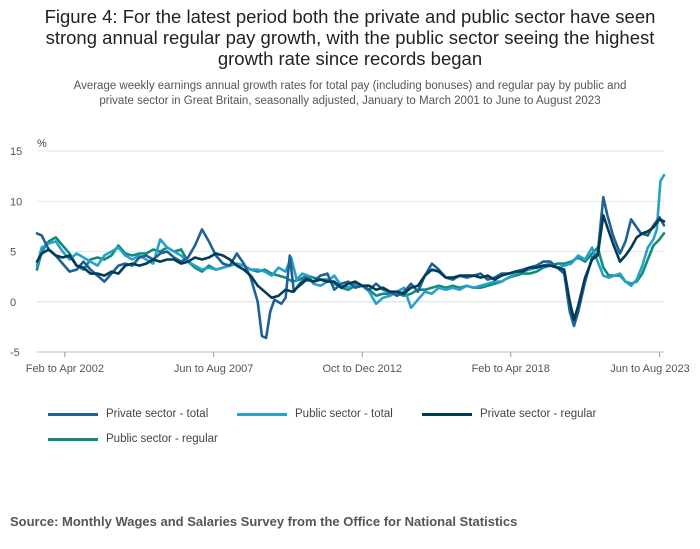  Describe the element at coordinates (350, 58) in the screenshot. I see `title-line: growth rate since records began` at that location.